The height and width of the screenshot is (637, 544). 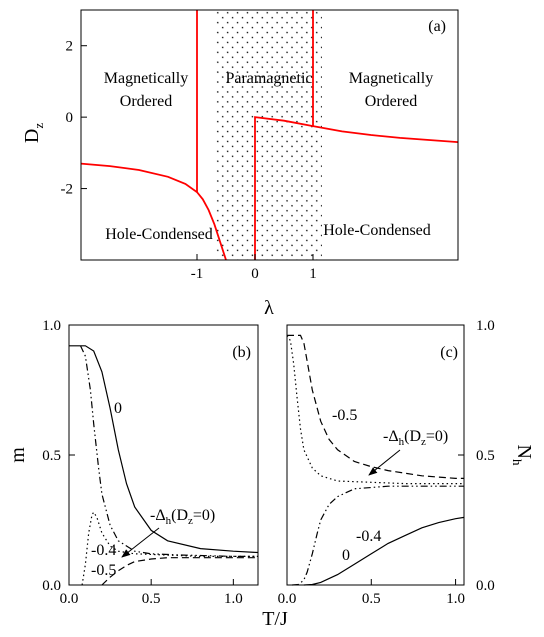 I want to click on panel-c-annotation-tail-sub: z, so click(x=423, y=442).